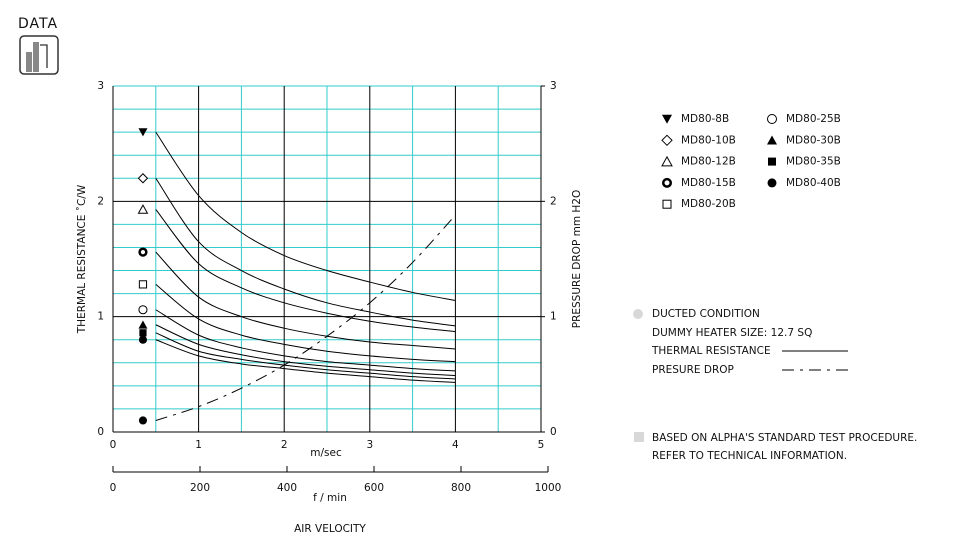  I want to click on x-axis-label: m/sec, so click(326, 453).